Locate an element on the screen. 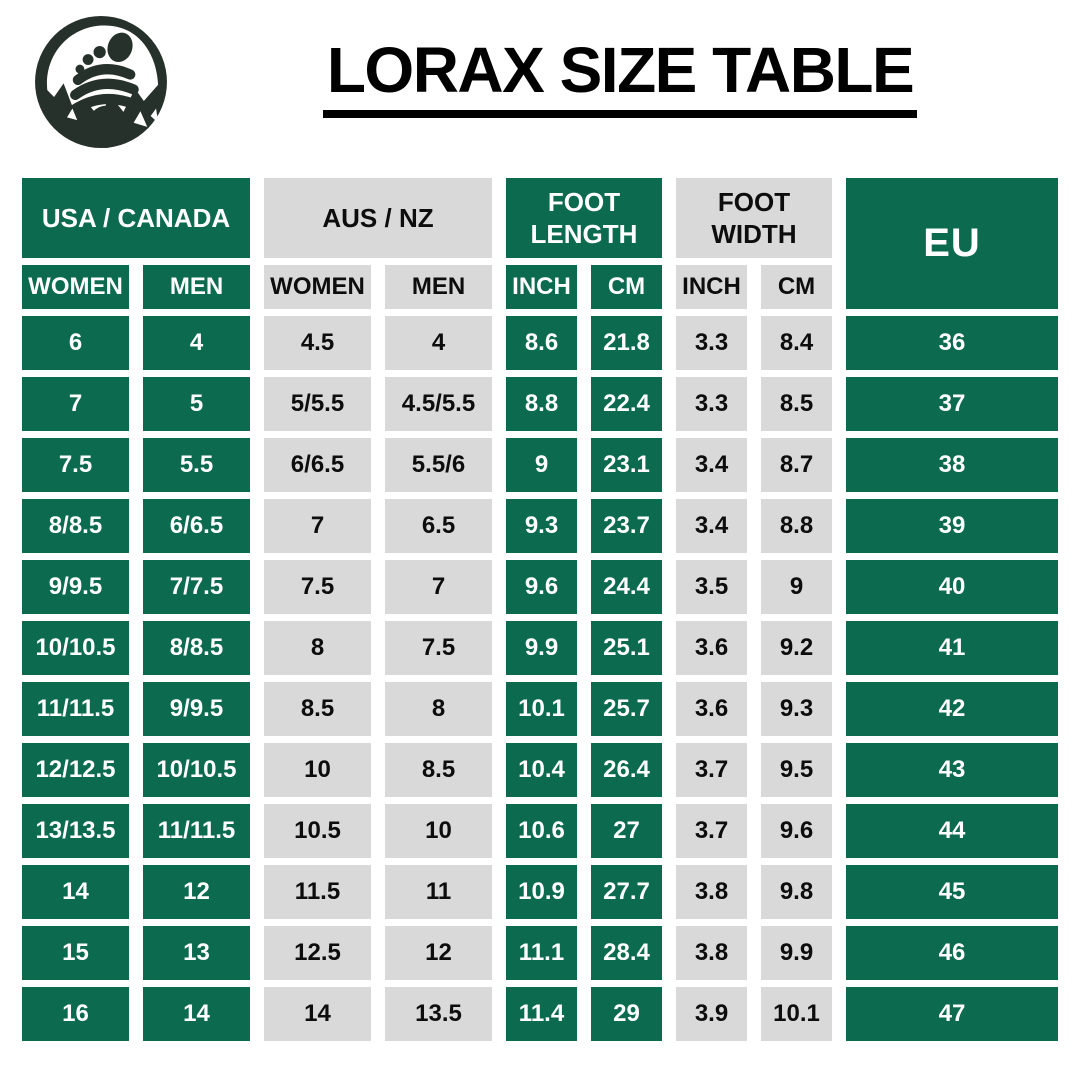 Image resolution: width=1080 pixels, height=1080 pixels. width-cm-cell: 9.6 is located at coordinates (796, 831).